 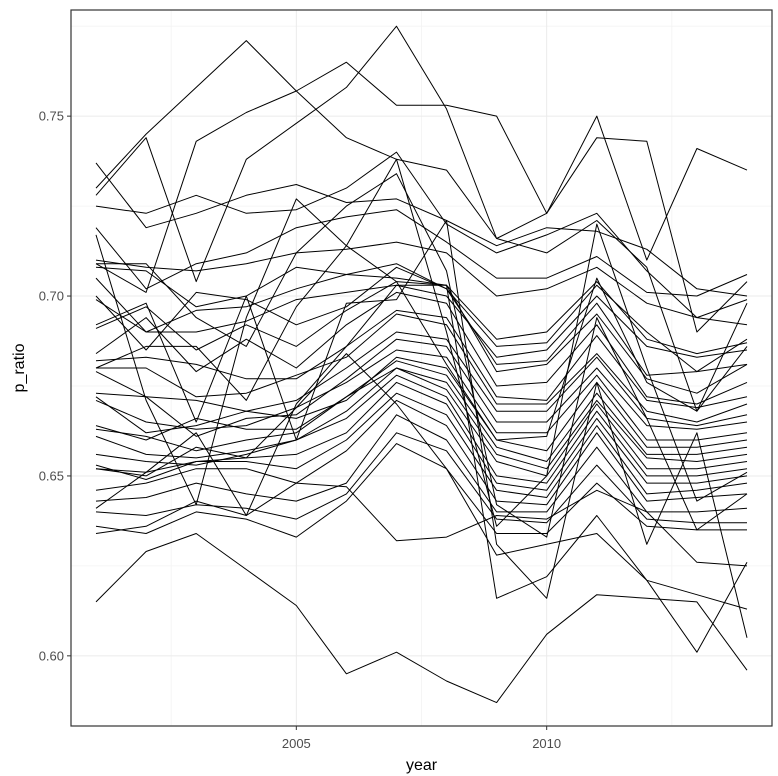 I want to click on y-tick-label: 0.70, so click(x=51, y=296).